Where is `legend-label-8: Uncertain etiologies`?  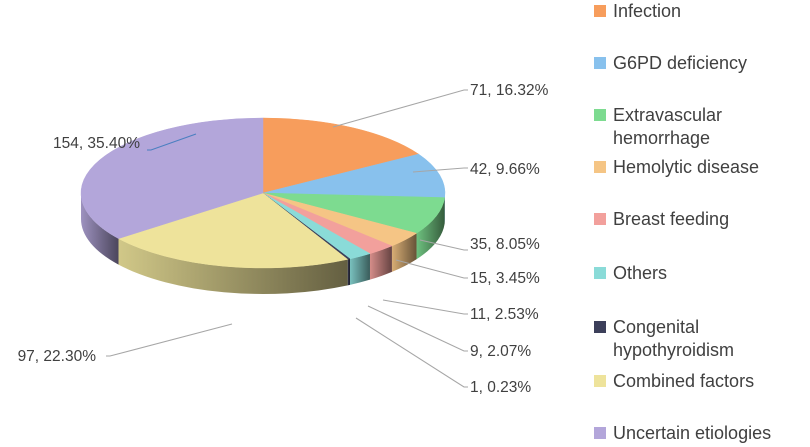
legend-label-8: Uncertain etiologies is located at coordinates (692, 433).